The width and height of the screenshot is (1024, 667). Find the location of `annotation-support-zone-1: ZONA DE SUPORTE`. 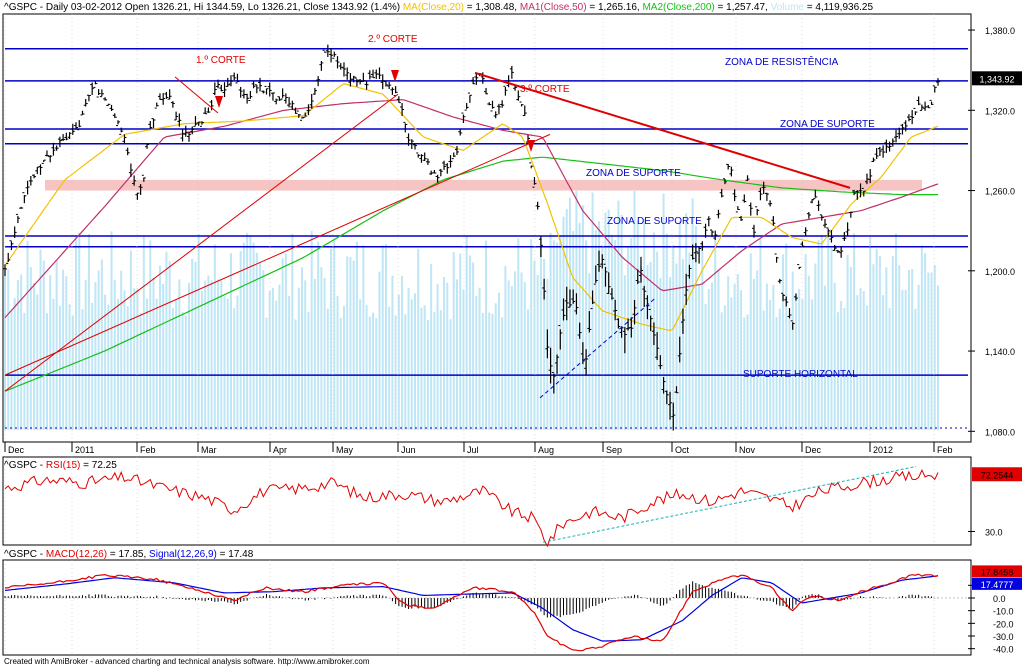

annotation-support-zone-1: ZONA DE SUPORTE is located at coordinates (827, 124).